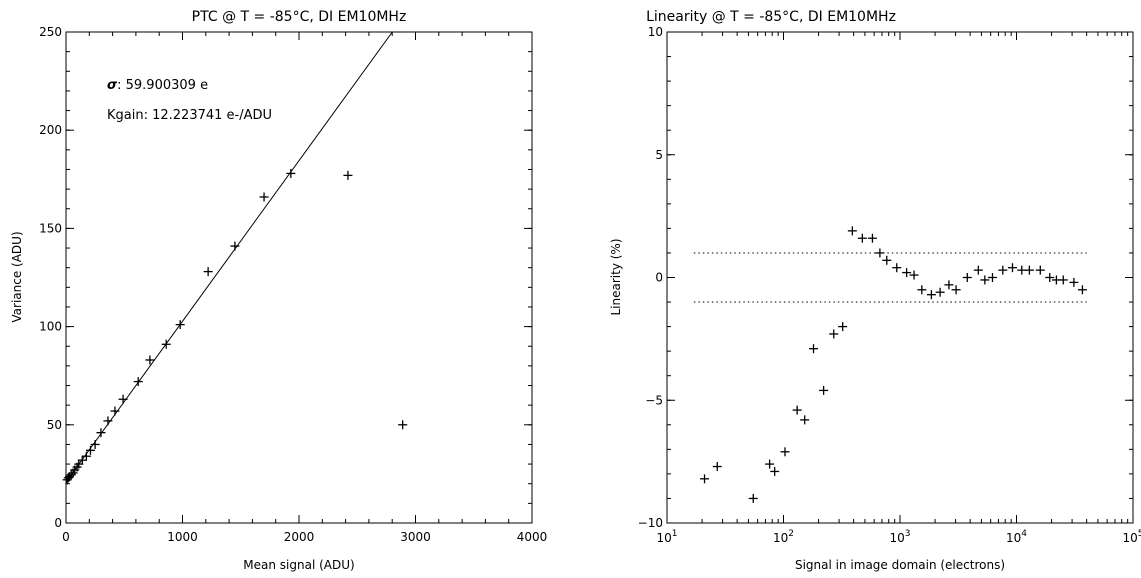 This screenshot has width=1141, height=578. Describe the element at coordinates (659, 155) in the screenshot. I see `linearity-y-tick-label: 5` at that location.